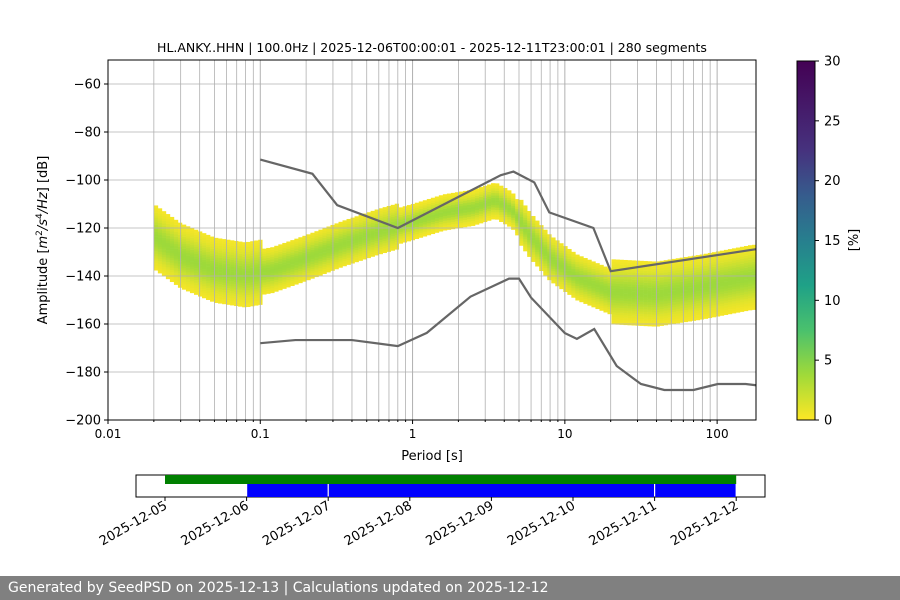 This screenshot has width=900, height=600. I want to click on x-tick-label: 0.01, so click(108, 434).